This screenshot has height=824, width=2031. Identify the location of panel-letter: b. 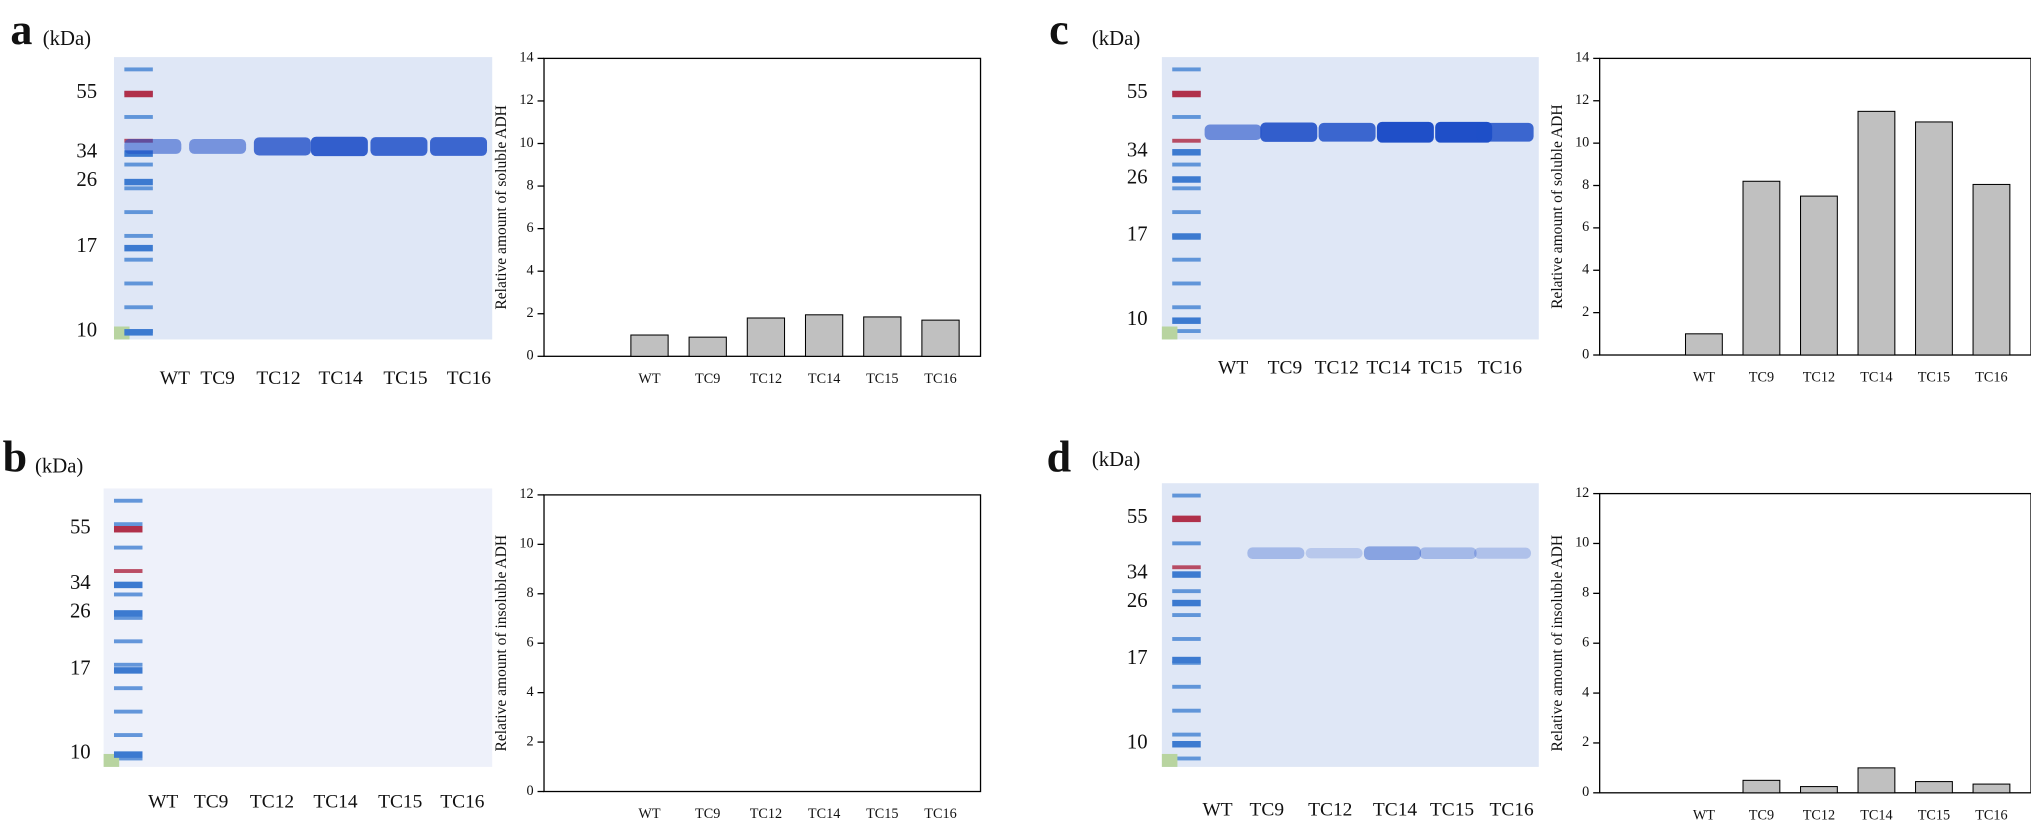
(15, 456).